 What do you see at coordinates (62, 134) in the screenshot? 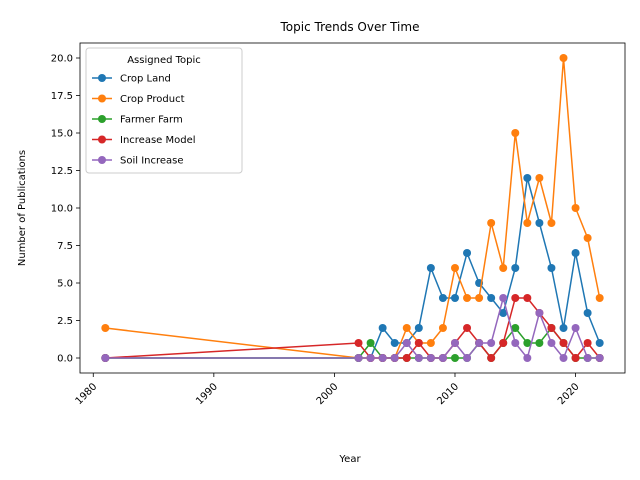
I see `y-tick-label: 15.0` at bounding box center [62, 134].